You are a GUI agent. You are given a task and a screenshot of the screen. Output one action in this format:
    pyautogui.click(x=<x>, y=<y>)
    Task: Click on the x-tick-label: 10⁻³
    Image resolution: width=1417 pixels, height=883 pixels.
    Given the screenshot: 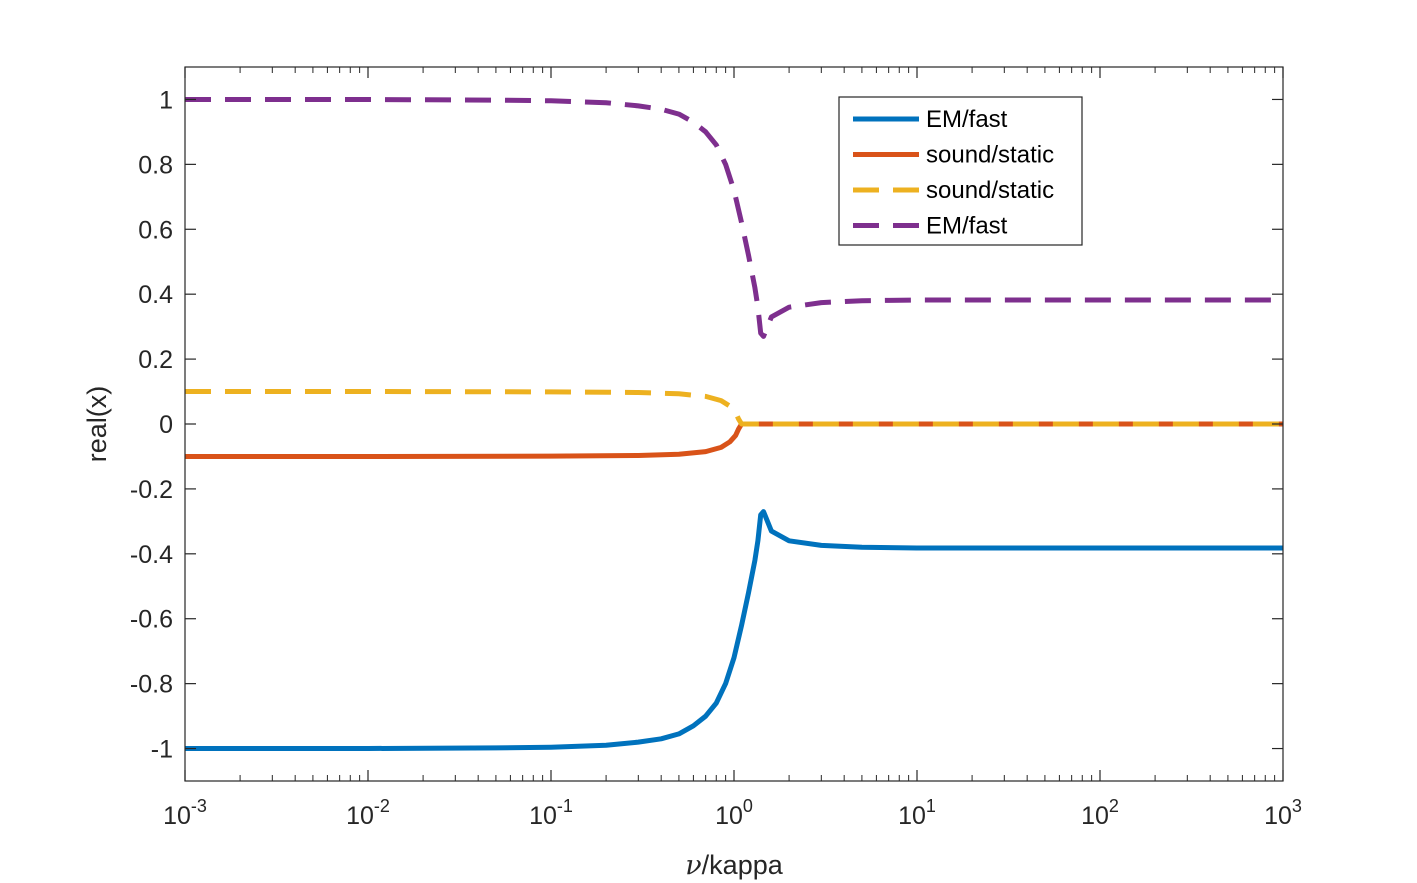 What is the action you would take?
    pyautogui.click(x=185, y=813)
    